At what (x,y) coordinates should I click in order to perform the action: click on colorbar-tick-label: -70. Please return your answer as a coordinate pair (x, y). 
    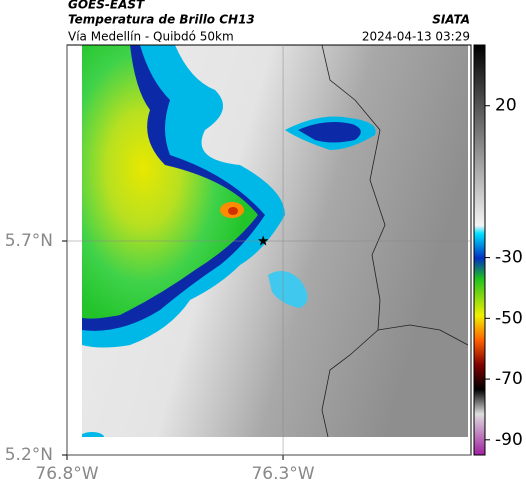
    Looking at the image, I should click on (509, 379).